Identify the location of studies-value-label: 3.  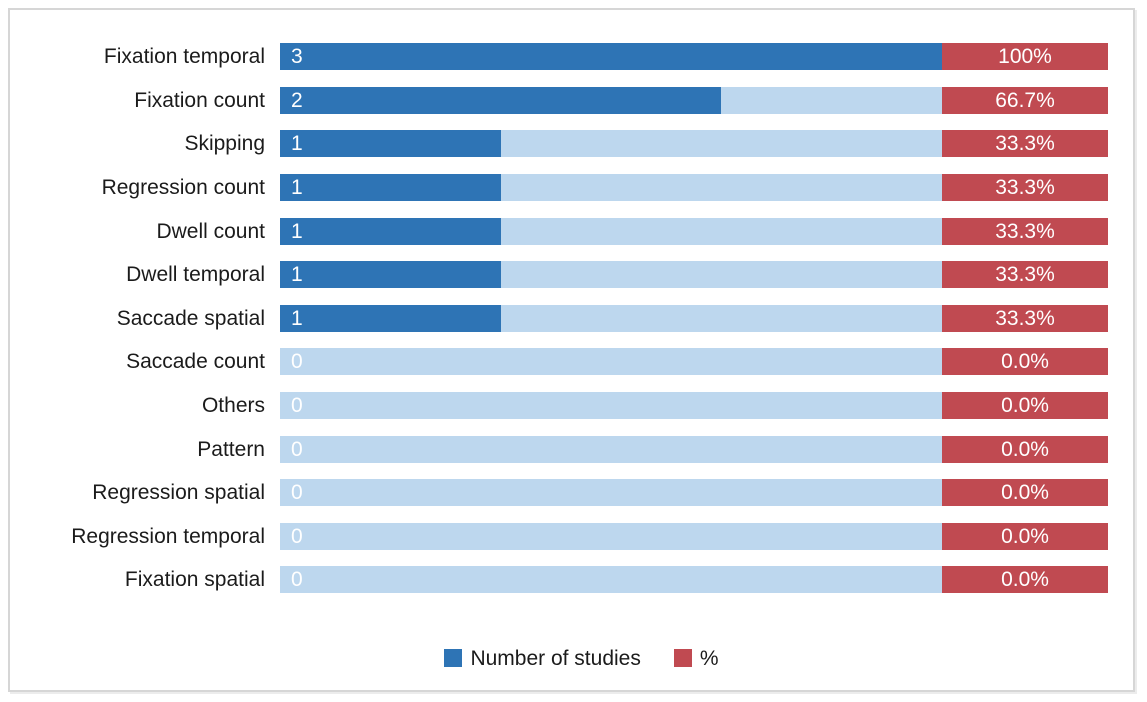
(297, 57).